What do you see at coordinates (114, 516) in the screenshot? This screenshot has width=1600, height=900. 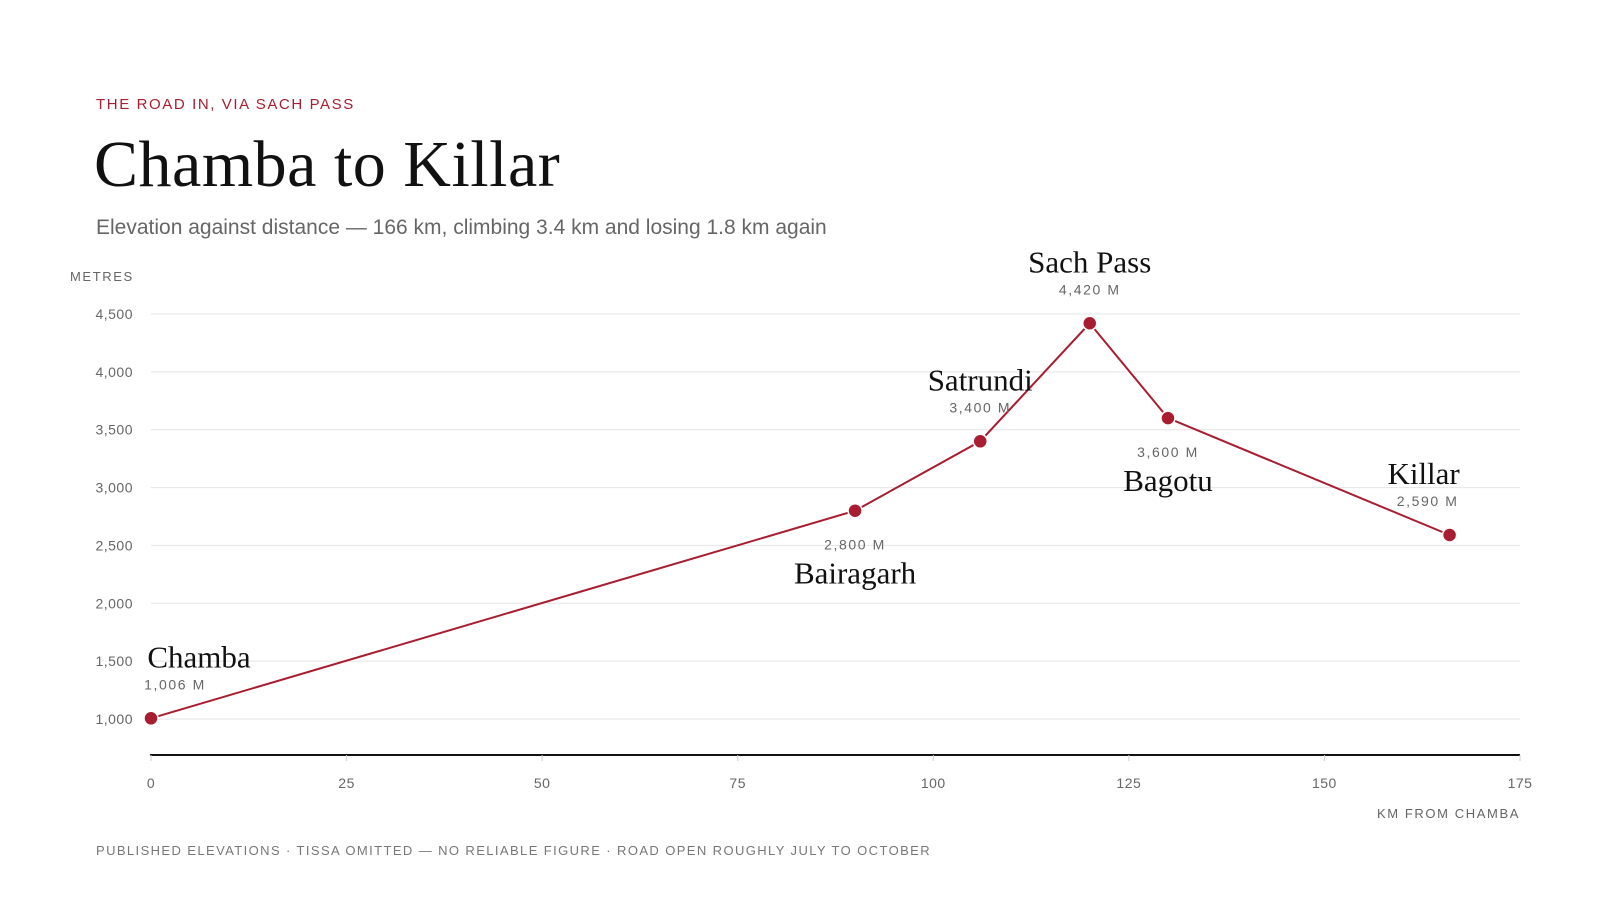 I see `y-axis-ticks: 1,000 1,500 2,000 2,500 3,000 3,500 4,000 4,500` at bounding box center [114, 516].